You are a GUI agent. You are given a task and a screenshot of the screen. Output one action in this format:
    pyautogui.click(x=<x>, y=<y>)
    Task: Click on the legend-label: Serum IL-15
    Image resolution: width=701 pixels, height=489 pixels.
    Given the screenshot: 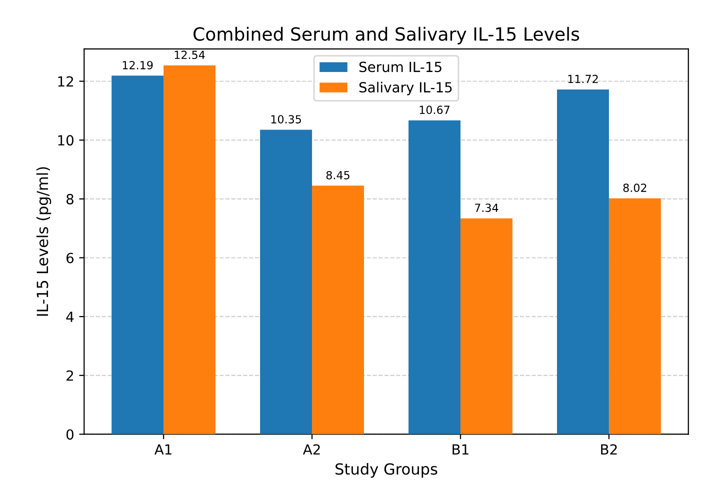 What is the action you would take?
    pyautogui.click(x=400, y=67)
    